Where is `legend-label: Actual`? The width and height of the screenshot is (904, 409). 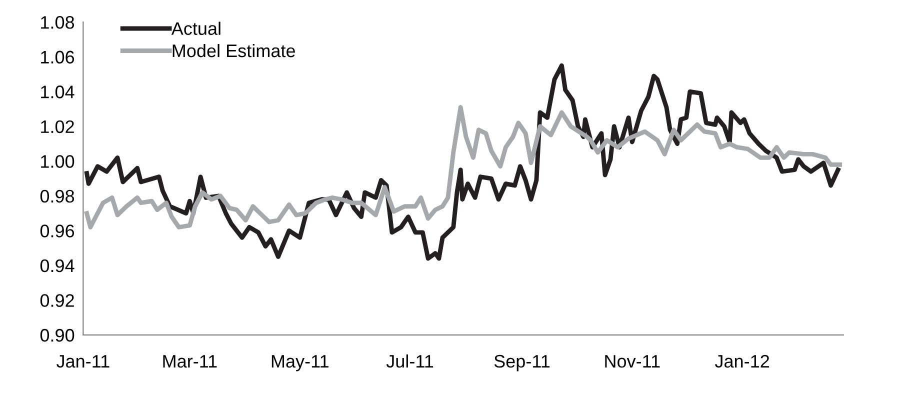
legend-label: Actual is located at coordinates (195, 28).